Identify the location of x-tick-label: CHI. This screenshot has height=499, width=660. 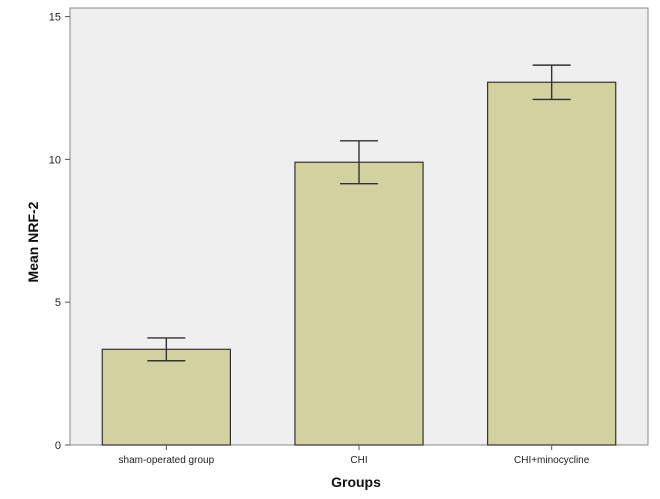
(358, 460).